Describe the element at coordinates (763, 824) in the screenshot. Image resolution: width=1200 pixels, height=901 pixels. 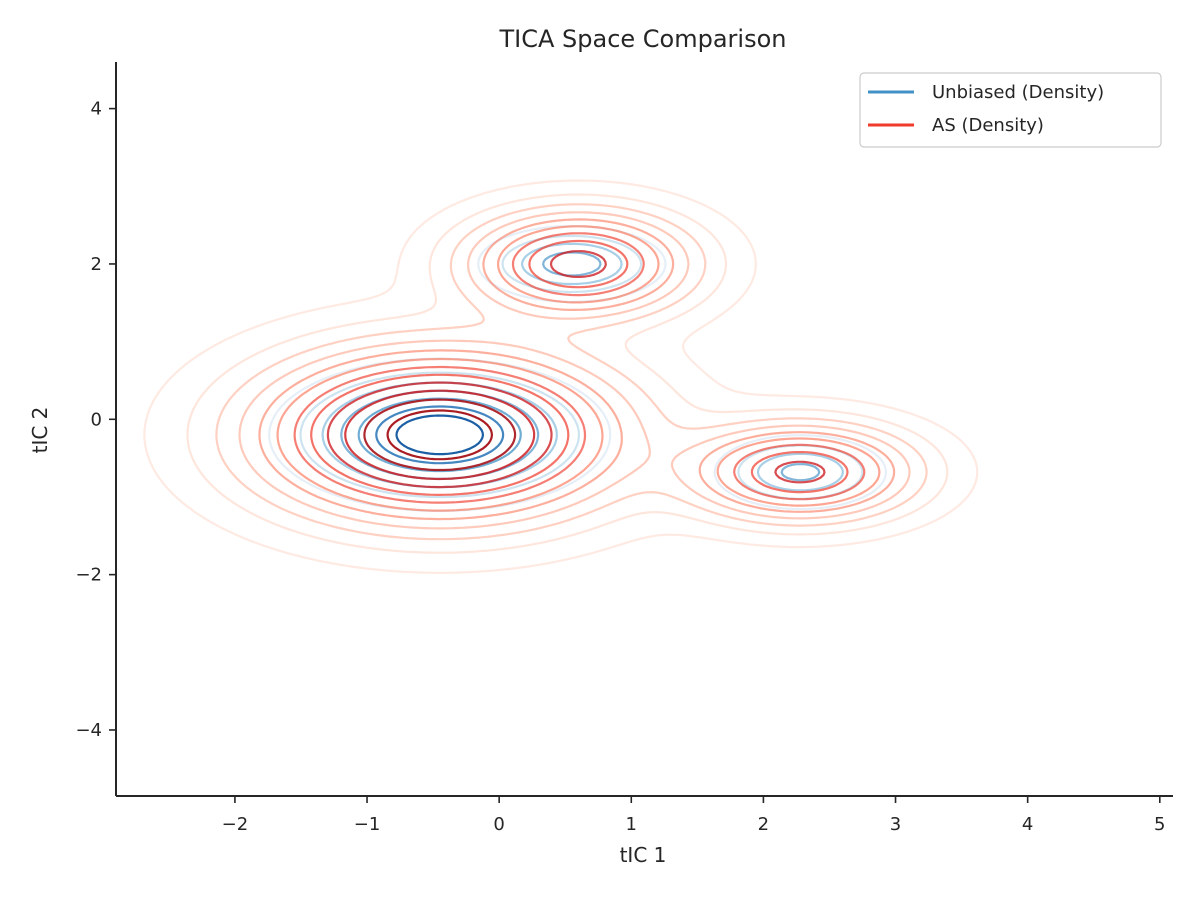
I see `x-tick-label: 2` at that location.